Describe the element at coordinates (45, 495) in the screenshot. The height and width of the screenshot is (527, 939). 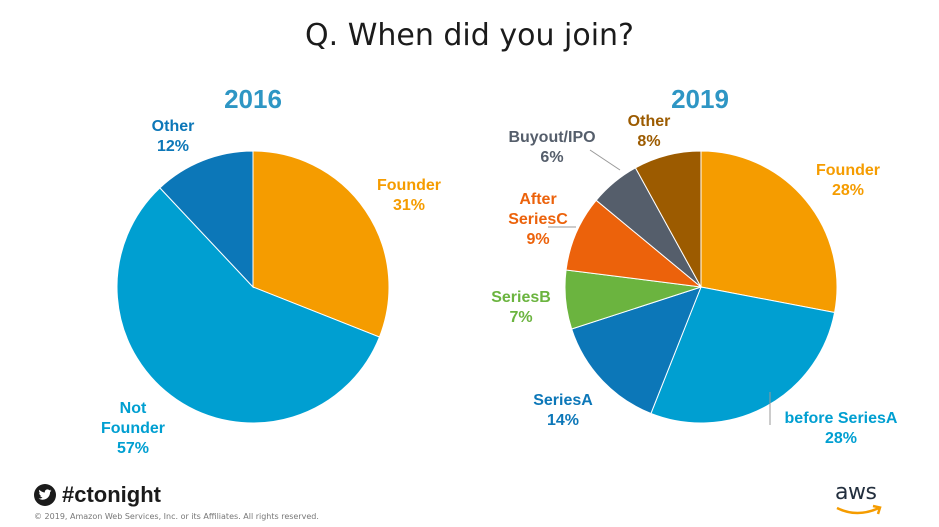
I see `twitter-icon` at that location.